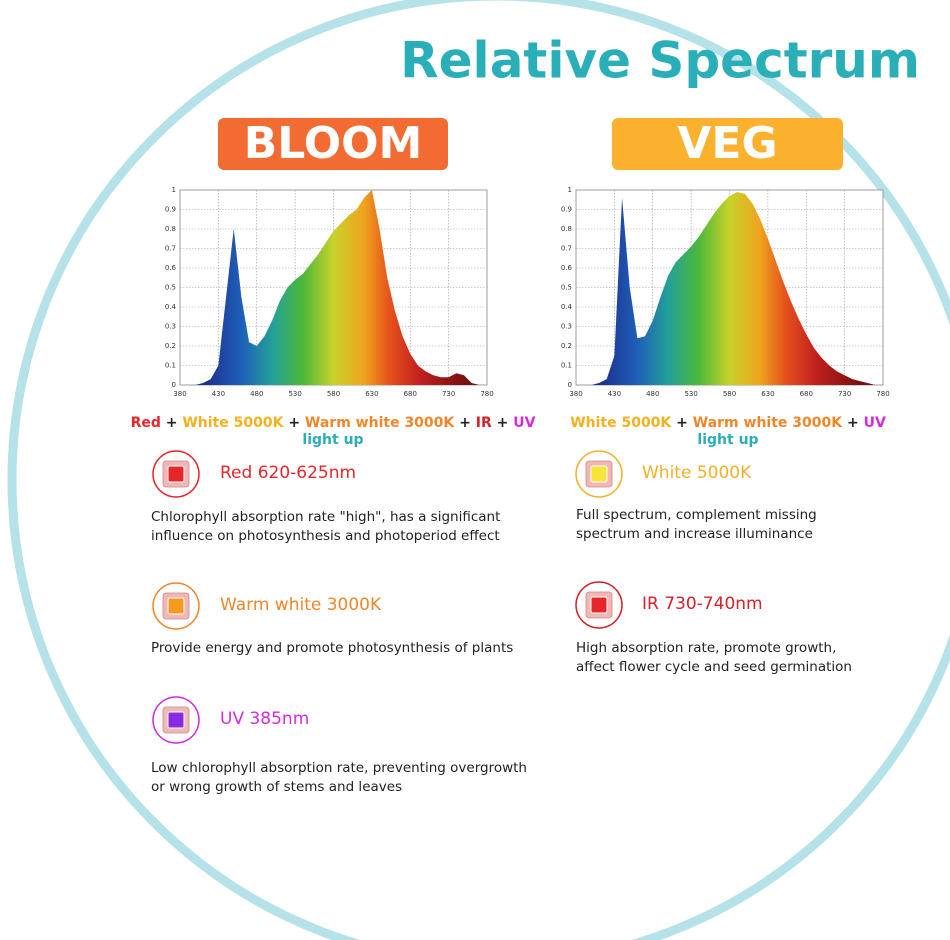 The height and width of the screenshot is (940, 950). What do you see at coordinates (697, 473) in the screenshot?
I see `item-title: White 5000K` at bounding box center [697, 473].